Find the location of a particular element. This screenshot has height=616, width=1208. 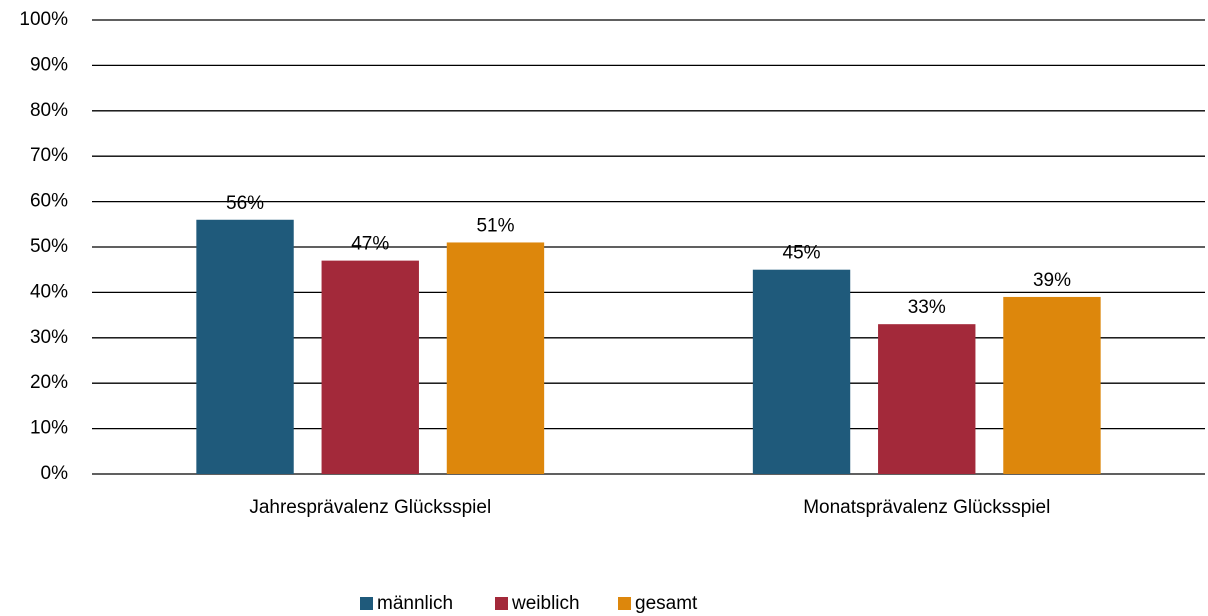

data-label: 47% is located at coordinates (370, 244).